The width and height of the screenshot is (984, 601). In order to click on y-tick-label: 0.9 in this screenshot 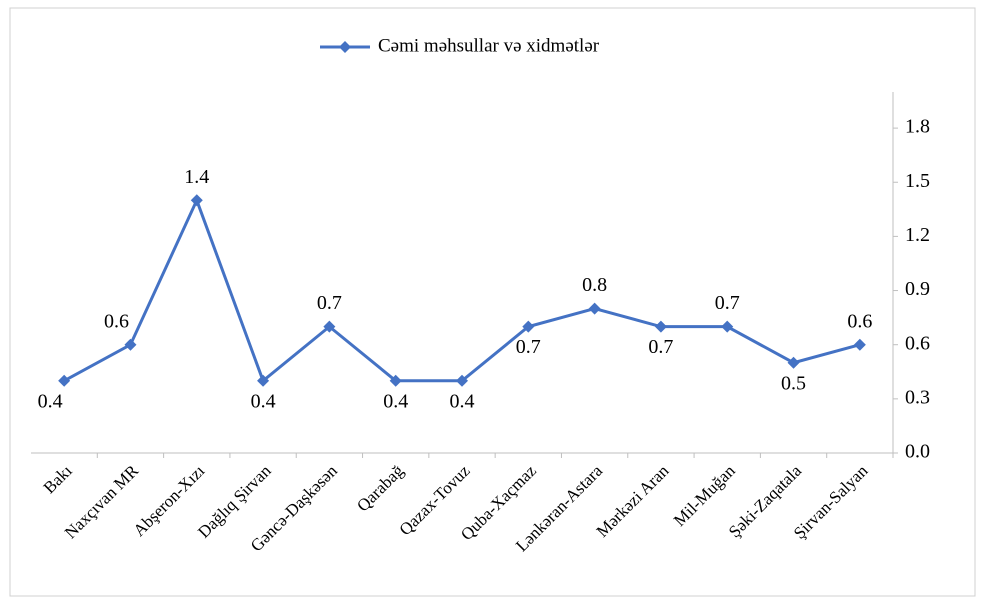, I will do `click(917, 289)`.